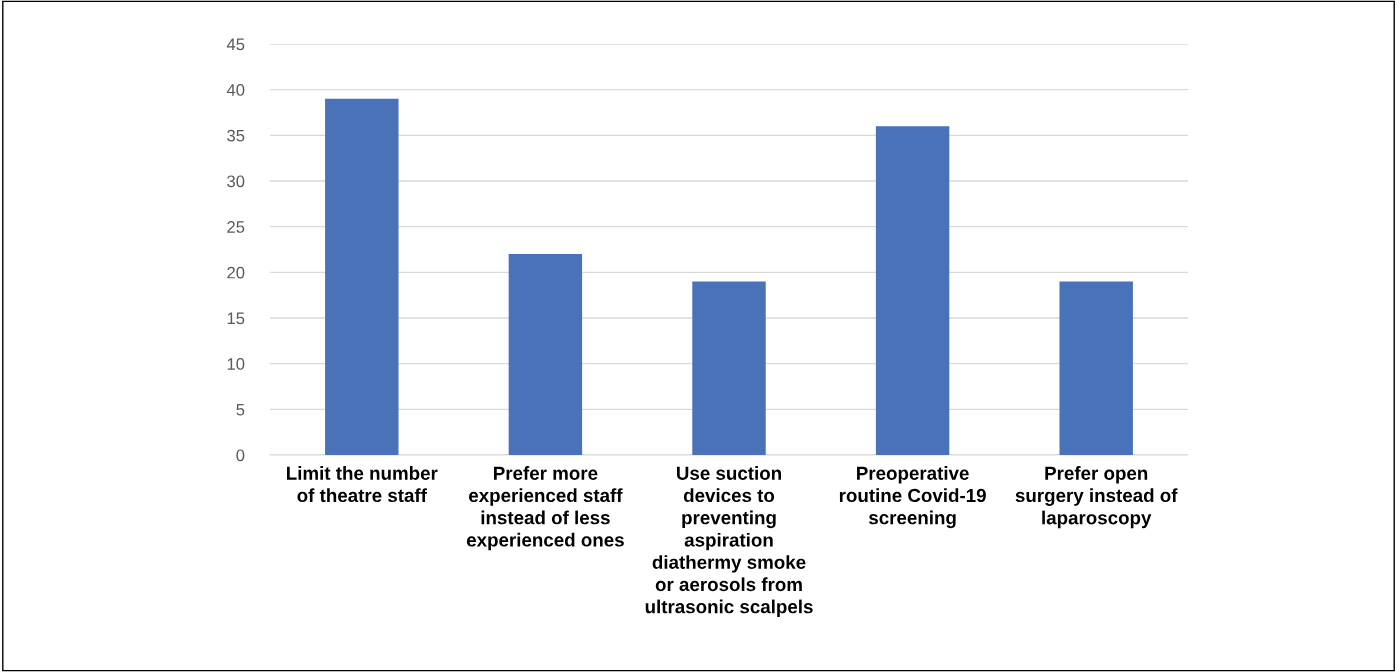  Describe the element at coordinates (362, 484) in the screenshot. I see `x-tick-label: Limit the number of theatre staff` at that location.